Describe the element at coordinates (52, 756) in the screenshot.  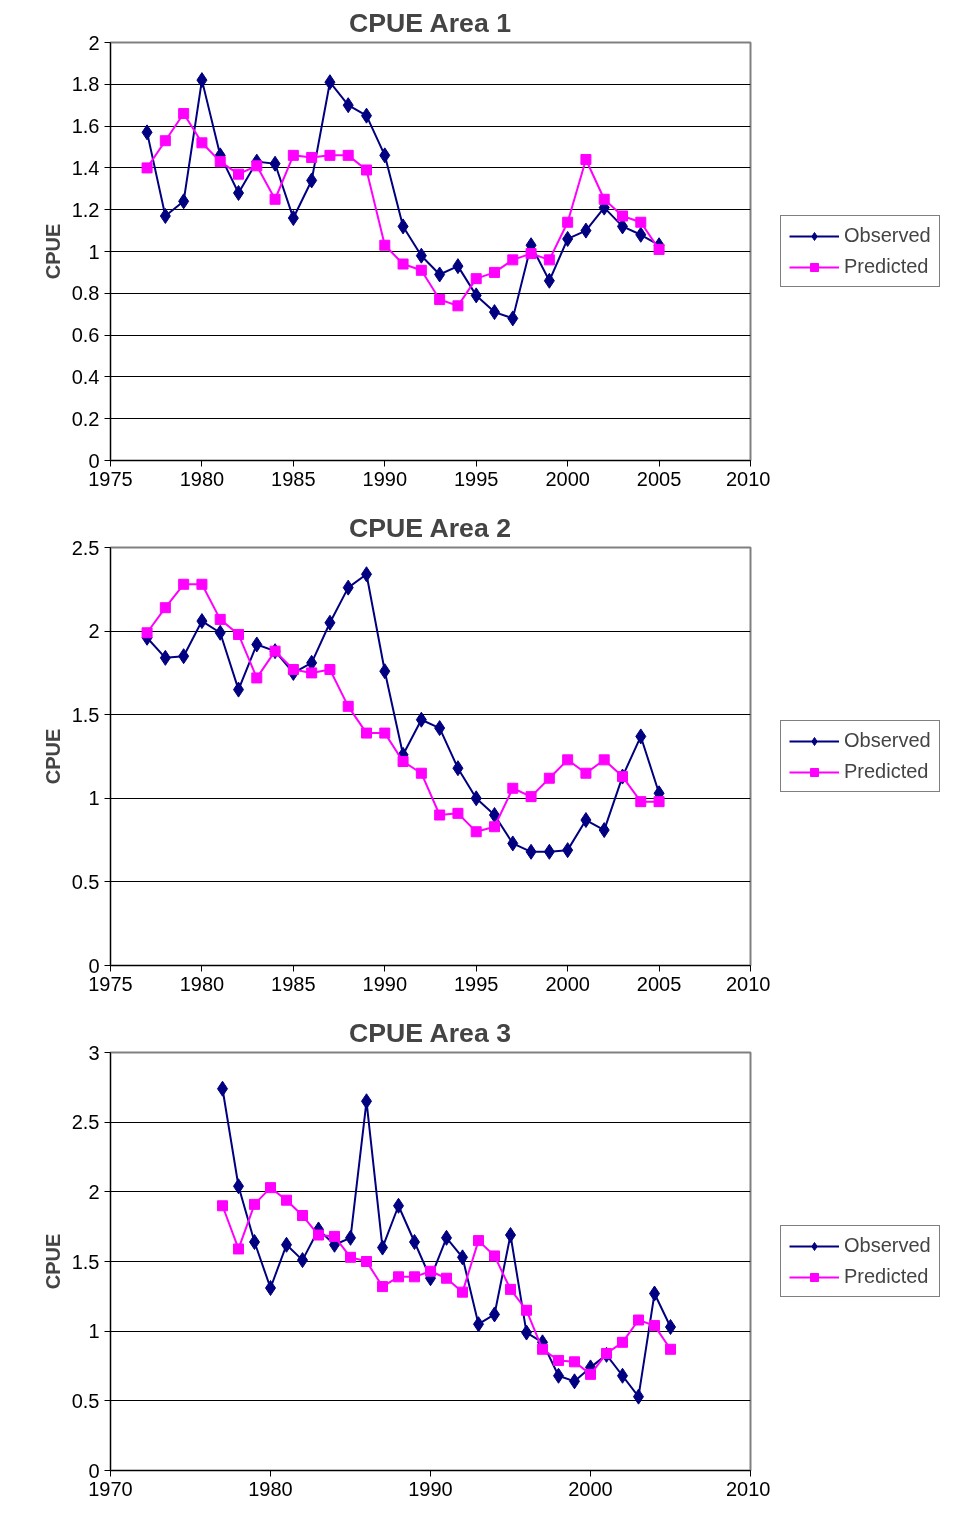
I see `y-axis-title: CPUE` at that location.